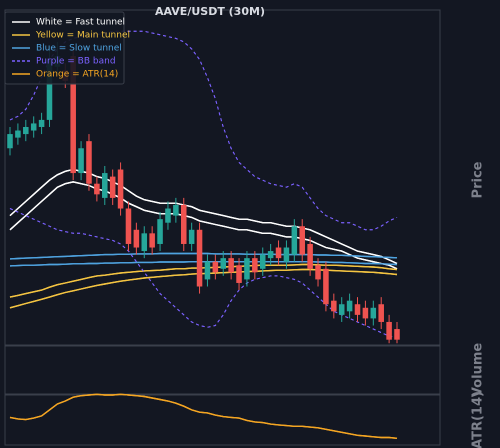 The height and width of the screenshot is (448, 500). What do you see at coordinates (80, 23) in the screenshot?
I see `legend-label: White = Fast tunnel` at bounding box center [80, 23].